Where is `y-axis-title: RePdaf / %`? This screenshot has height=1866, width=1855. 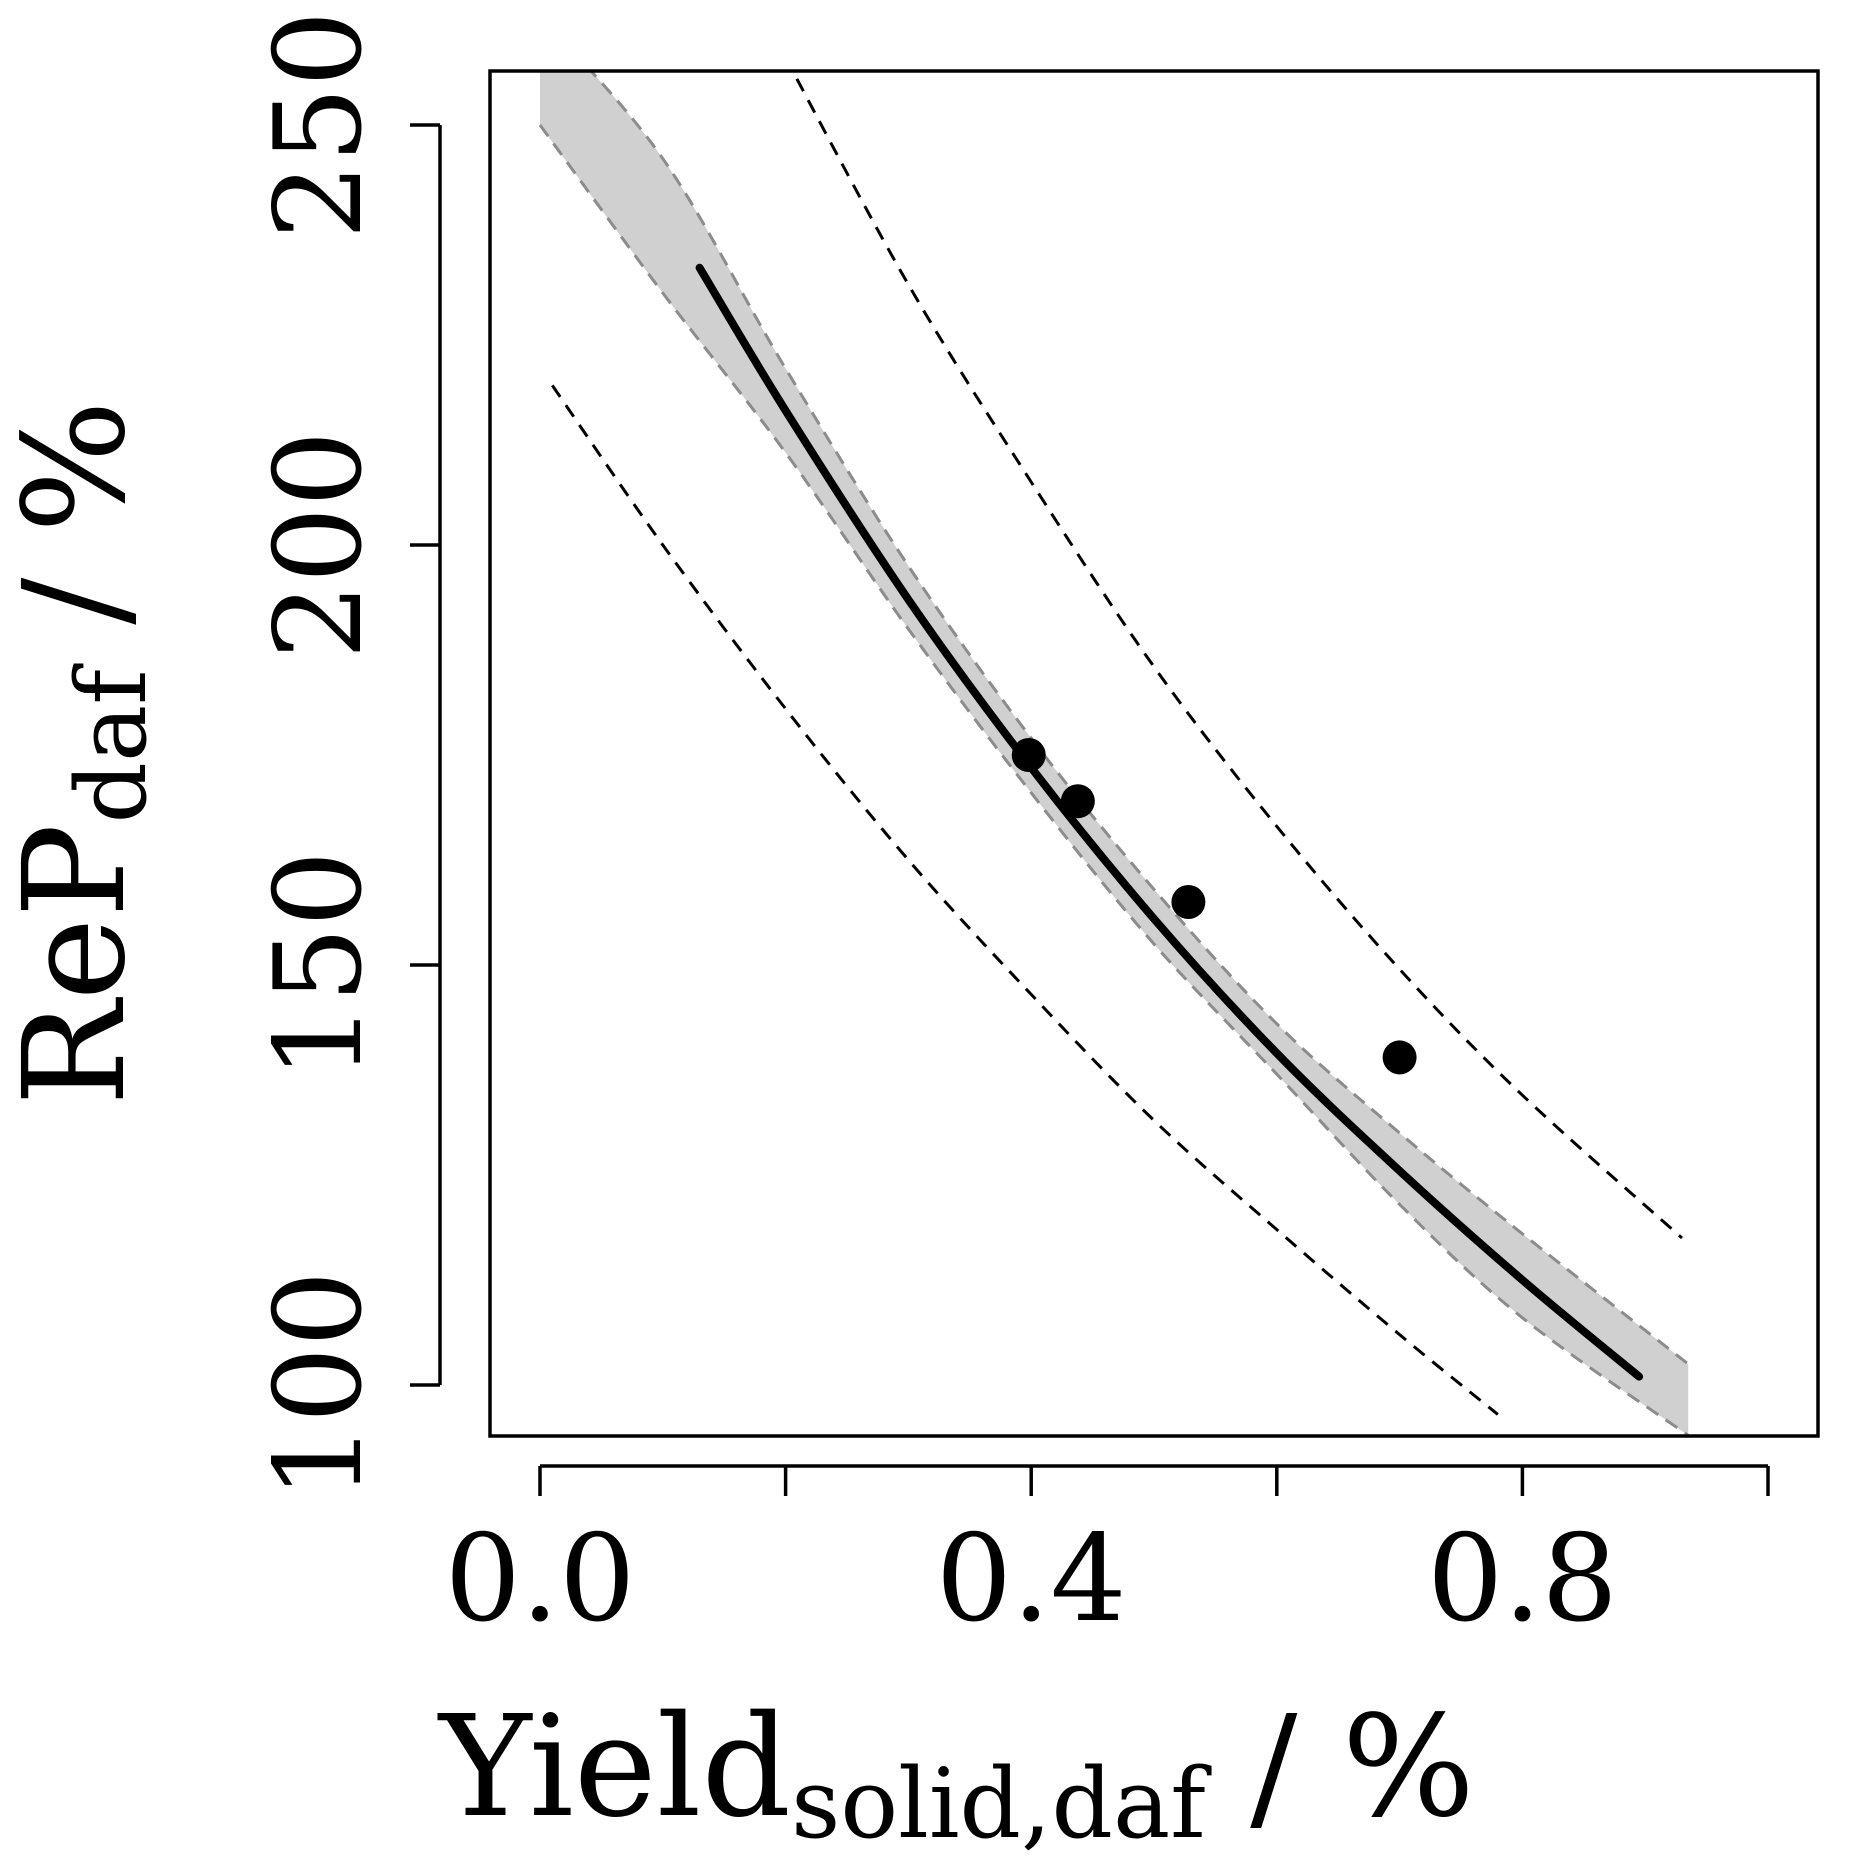
y-axis-title: RePdaf / % is located at coordinates (84, 753).